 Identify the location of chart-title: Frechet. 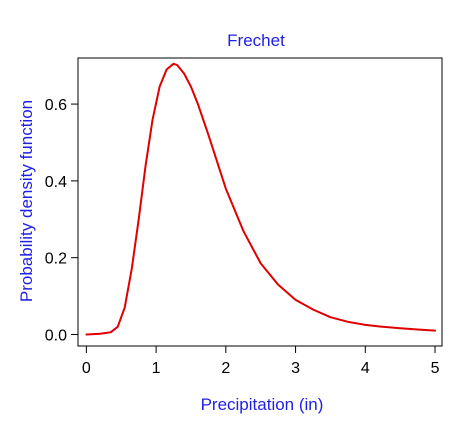
(256, 40).